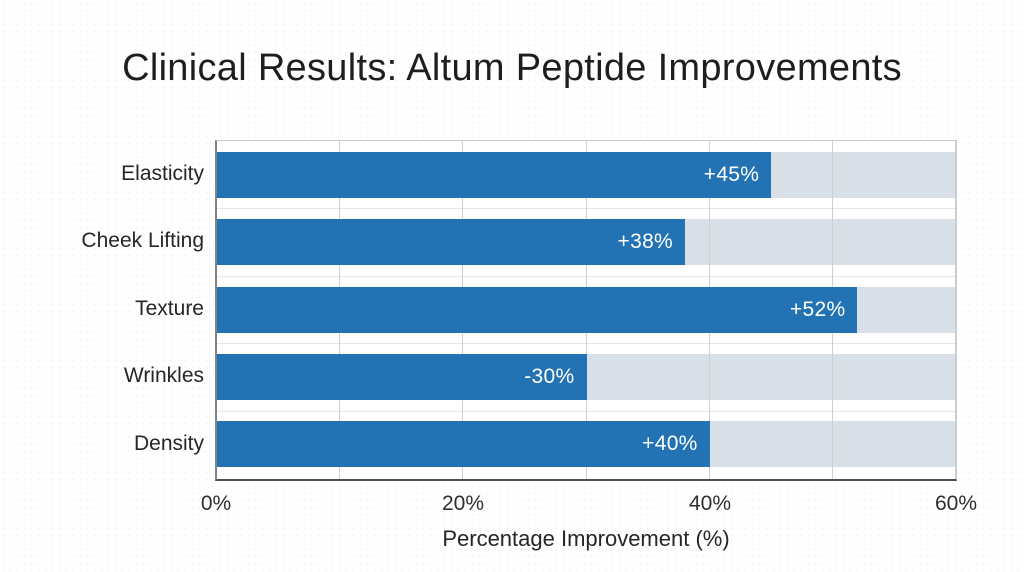 The image size is (1024, 572). I want to click on bar-value-label: -30%, so click(549, 376).